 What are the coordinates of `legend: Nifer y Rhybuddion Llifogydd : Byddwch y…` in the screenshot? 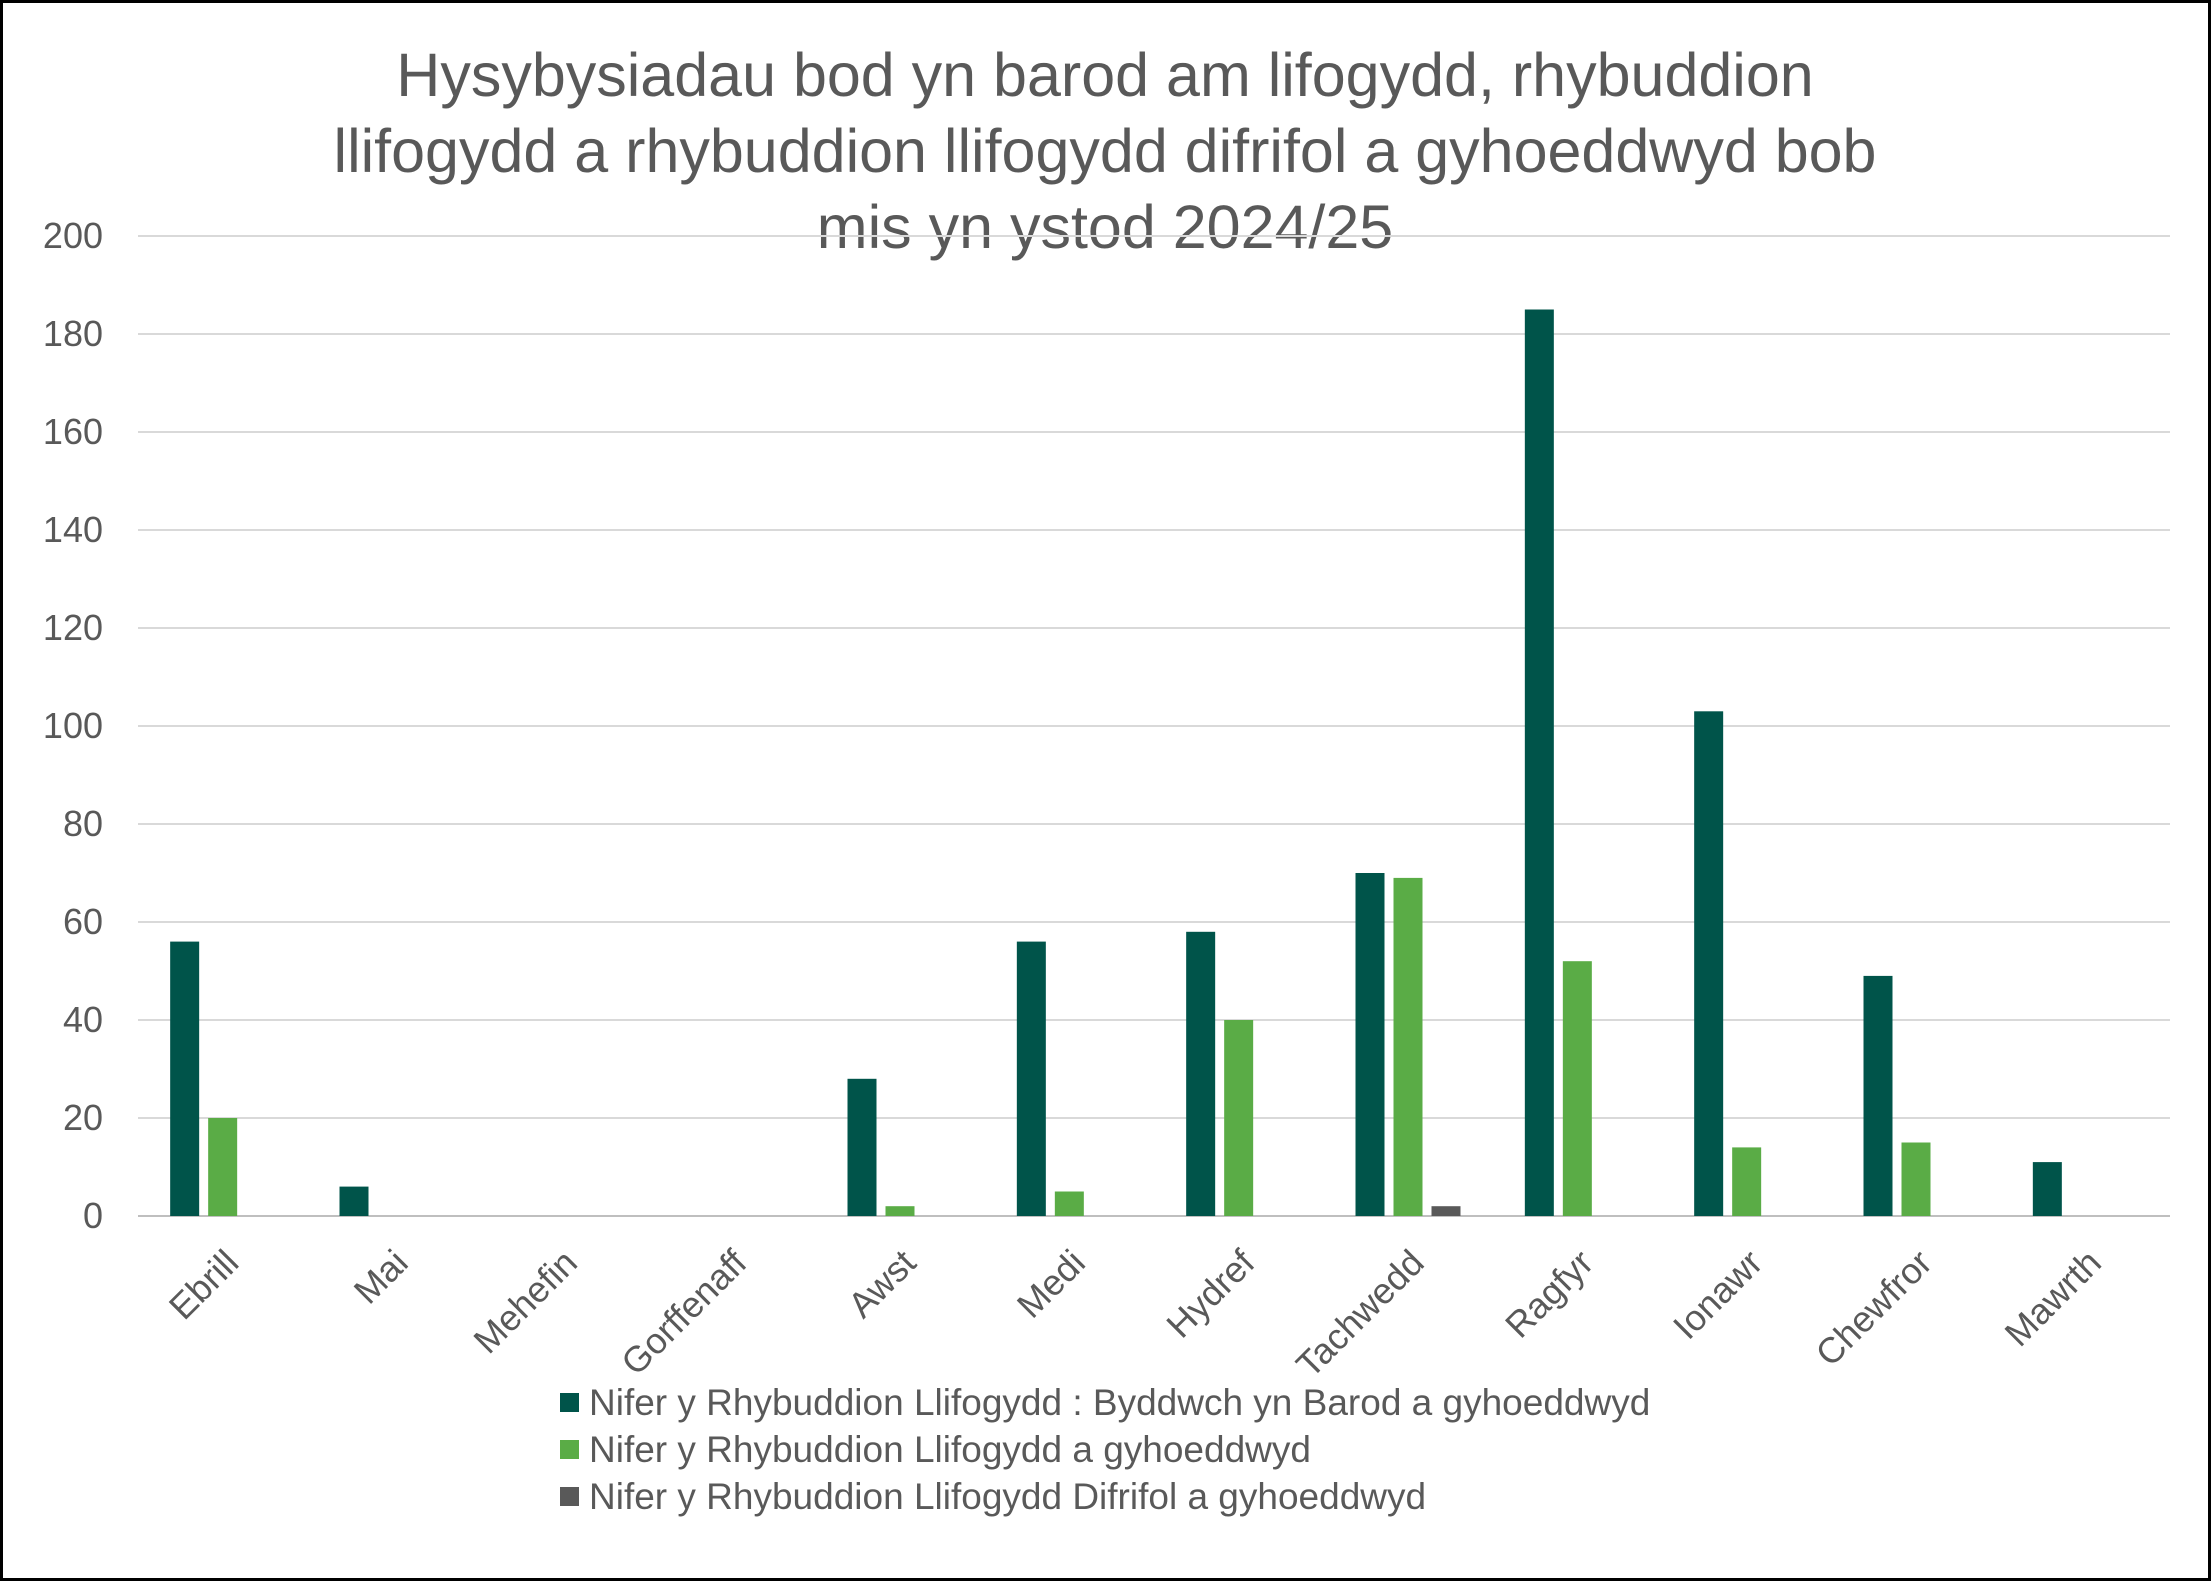 It's located at (1105, 1449).